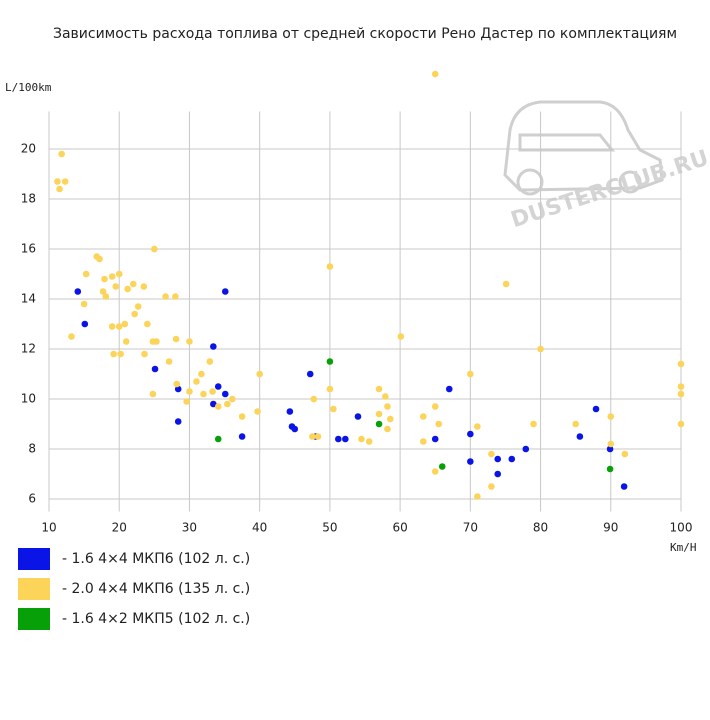  Describe the element at coordinates (681, 528) in the screenshot. I see `x-tick-label: 100` at that location.